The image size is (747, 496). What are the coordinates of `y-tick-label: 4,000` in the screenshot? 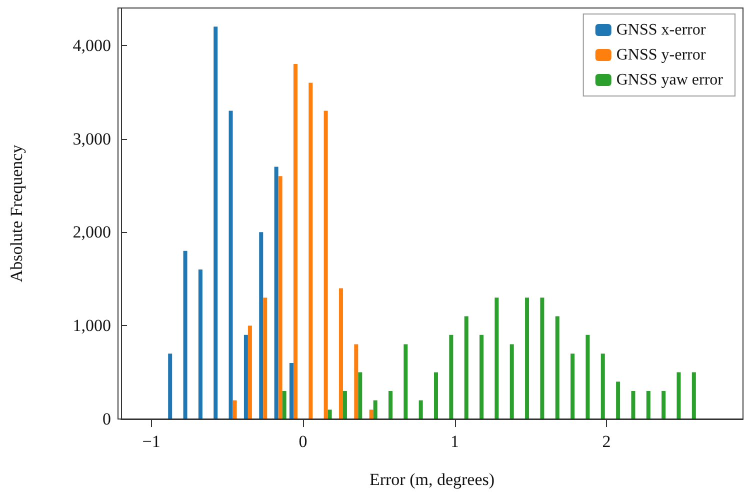 It's located at (91, 45).